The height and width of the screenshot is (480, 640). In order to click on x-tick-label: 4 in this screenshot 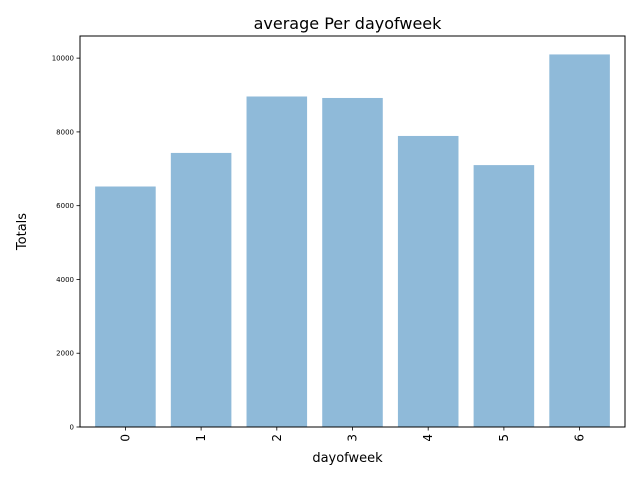, I will do `click(428, 438)`.